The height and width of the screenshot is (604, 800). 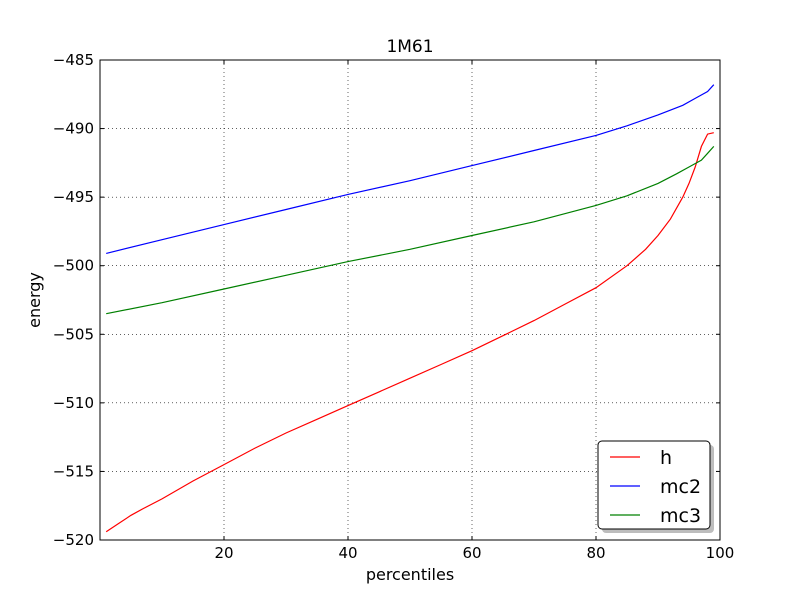 I want to click on x-tick-label: 80, so click(x=595, y=553).